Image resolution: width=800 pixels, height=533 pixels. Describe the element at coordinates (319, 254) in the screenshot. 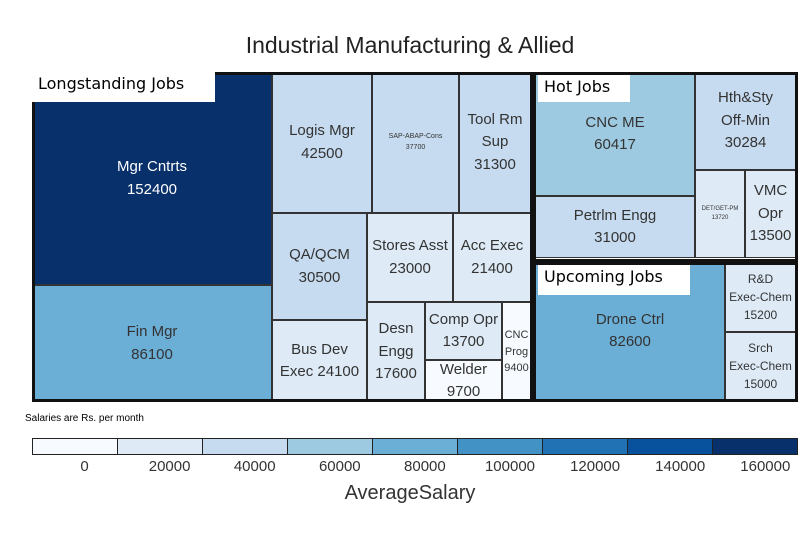

I see `tile-label: QA/QCM` at that location.